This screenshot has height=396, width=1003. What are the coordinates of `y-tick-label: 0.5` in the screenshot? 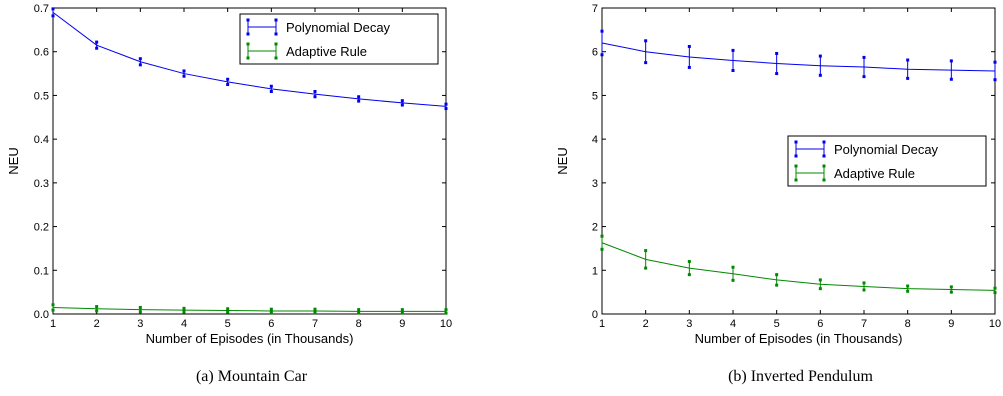 It's located at (41, 96).